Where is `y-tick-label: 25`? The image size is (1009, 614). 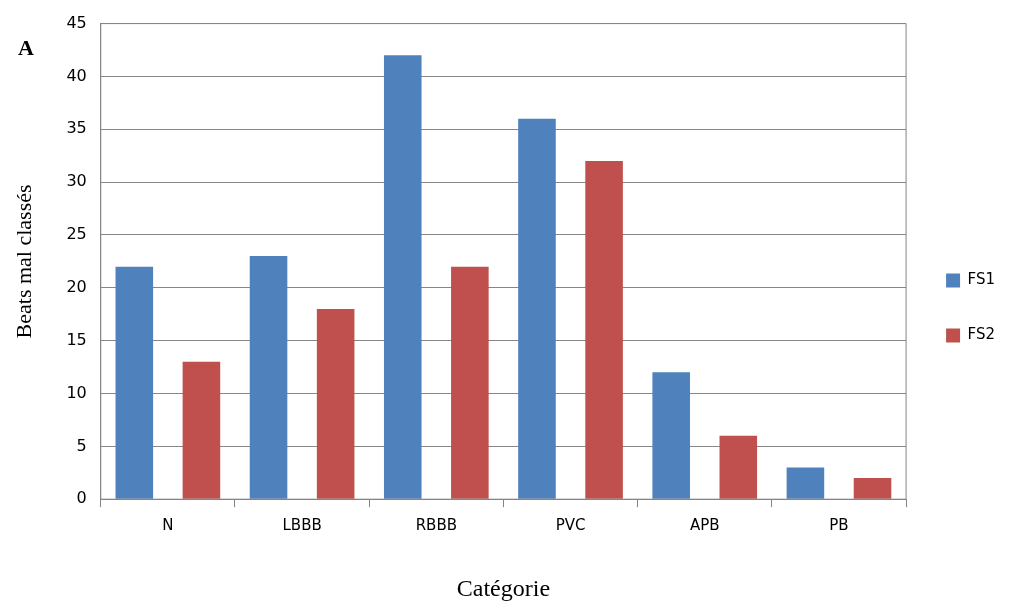
y-tick-label: 25 is located at coordinates (76, 234).